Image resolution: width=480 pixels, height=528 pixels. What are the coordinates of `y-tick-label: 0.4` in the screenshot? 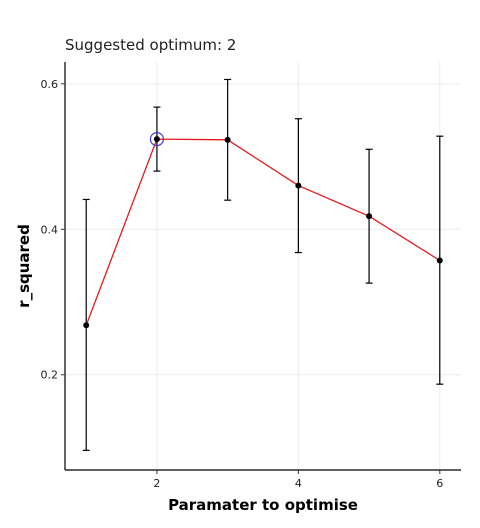 It's located at (50, 229).